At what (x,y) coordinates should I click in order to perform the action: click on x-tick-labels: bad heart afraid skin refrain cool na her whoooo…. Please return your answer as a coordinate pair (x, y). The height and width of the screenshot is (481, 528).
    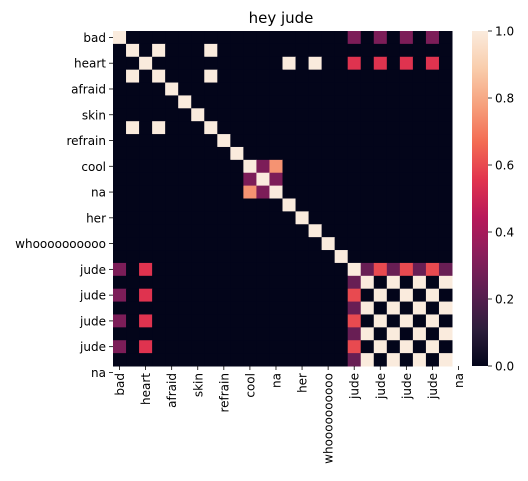
    Looking at the image, I should click on (289, 415).